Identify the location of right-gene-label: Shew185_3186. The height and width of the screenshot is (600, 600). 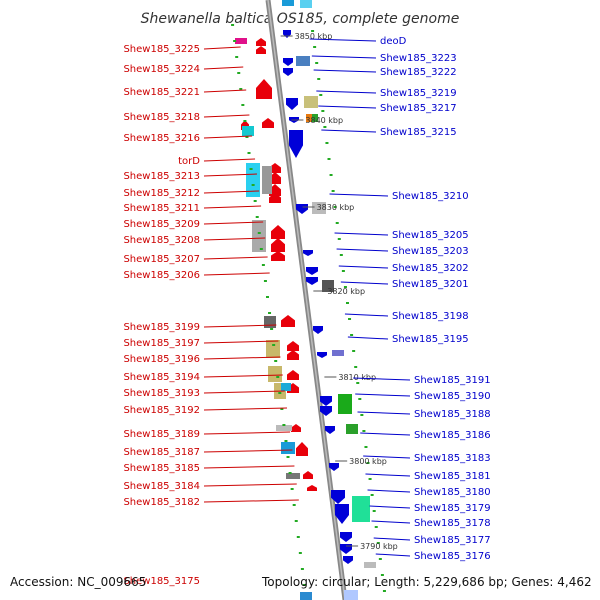
(452, 435).